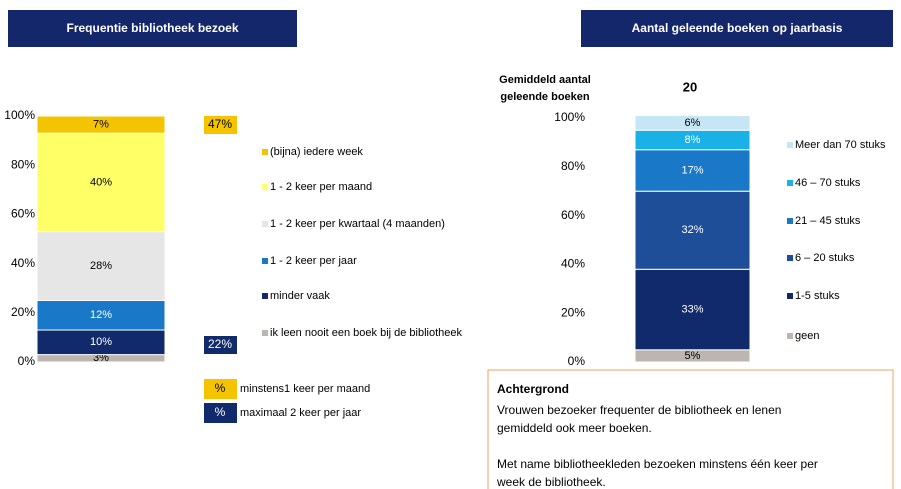 The image size is (901, 489). Describe the element at coordinates (545, 97) in the screenshot. I see `average-label: geleende boeken` at that location.